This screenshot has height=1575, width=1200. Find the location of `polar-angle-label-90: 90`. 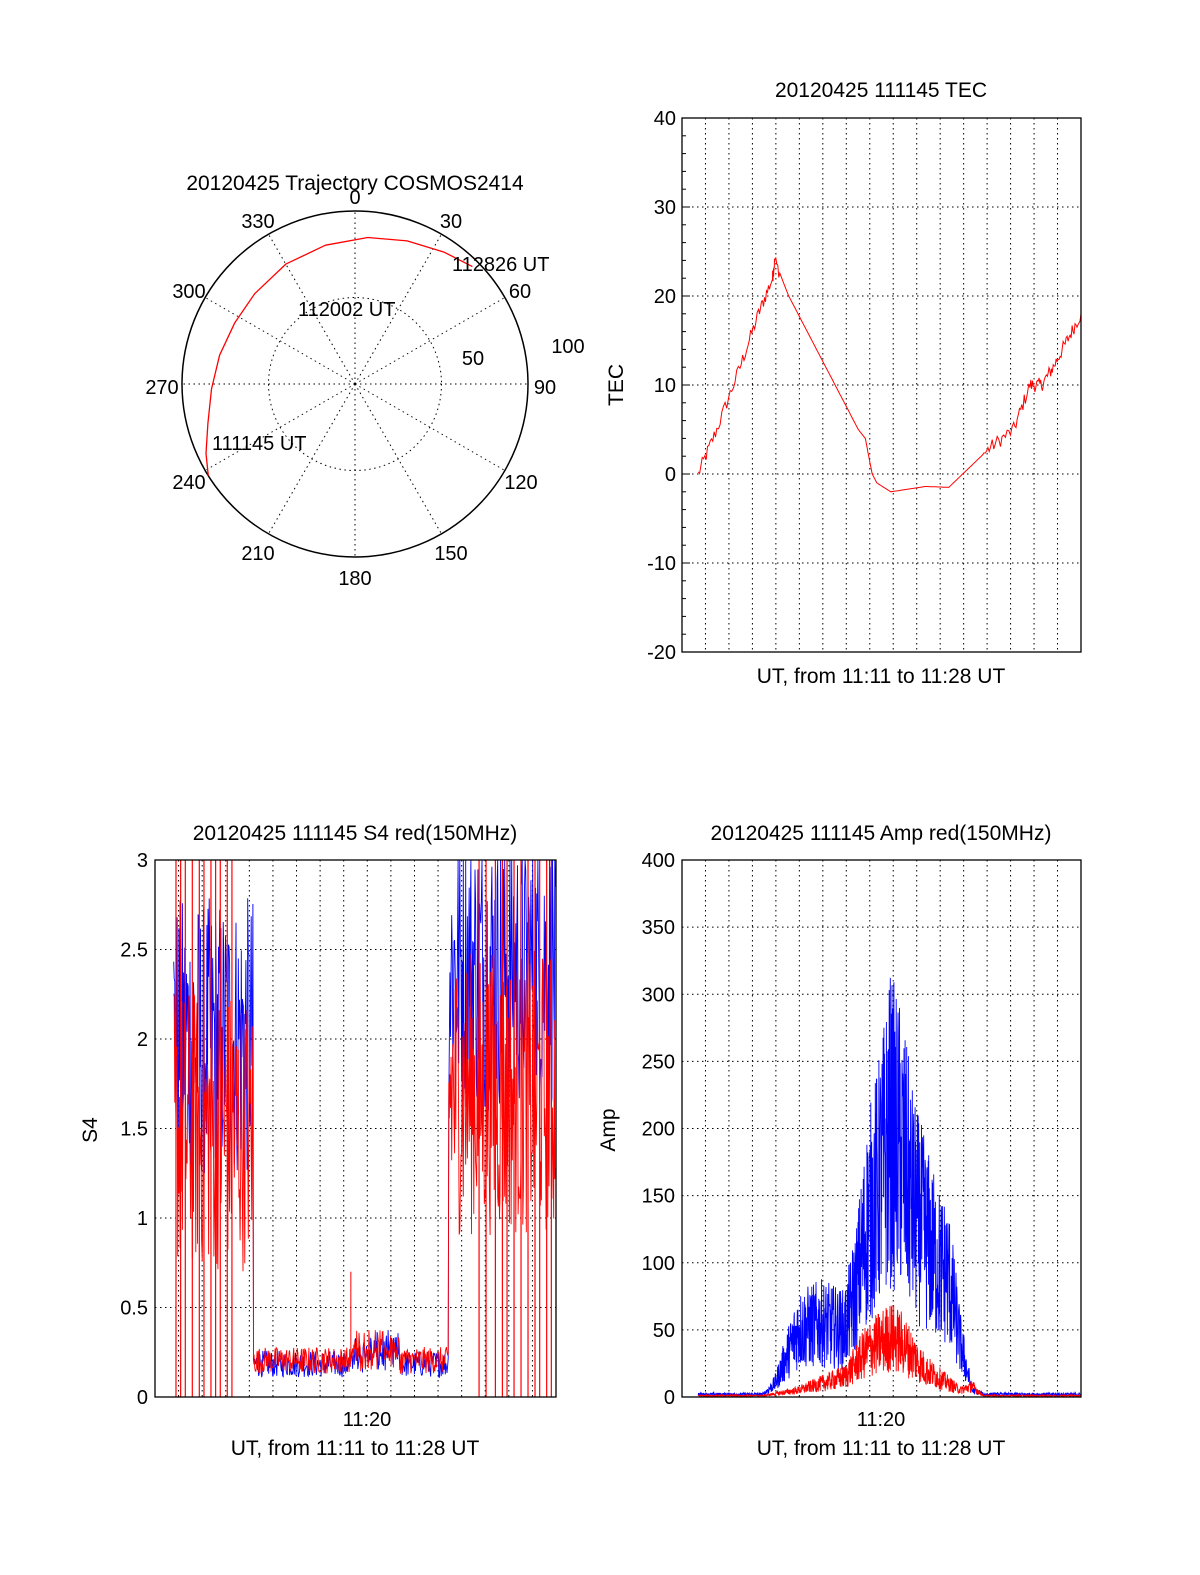

polar-angle-label-90: 90 is located at coordinates (545, 388).